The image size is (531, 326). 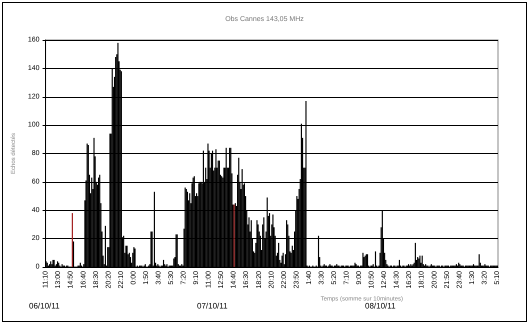 I want to click on text: 07/10/11, so click(x=212, y=306).